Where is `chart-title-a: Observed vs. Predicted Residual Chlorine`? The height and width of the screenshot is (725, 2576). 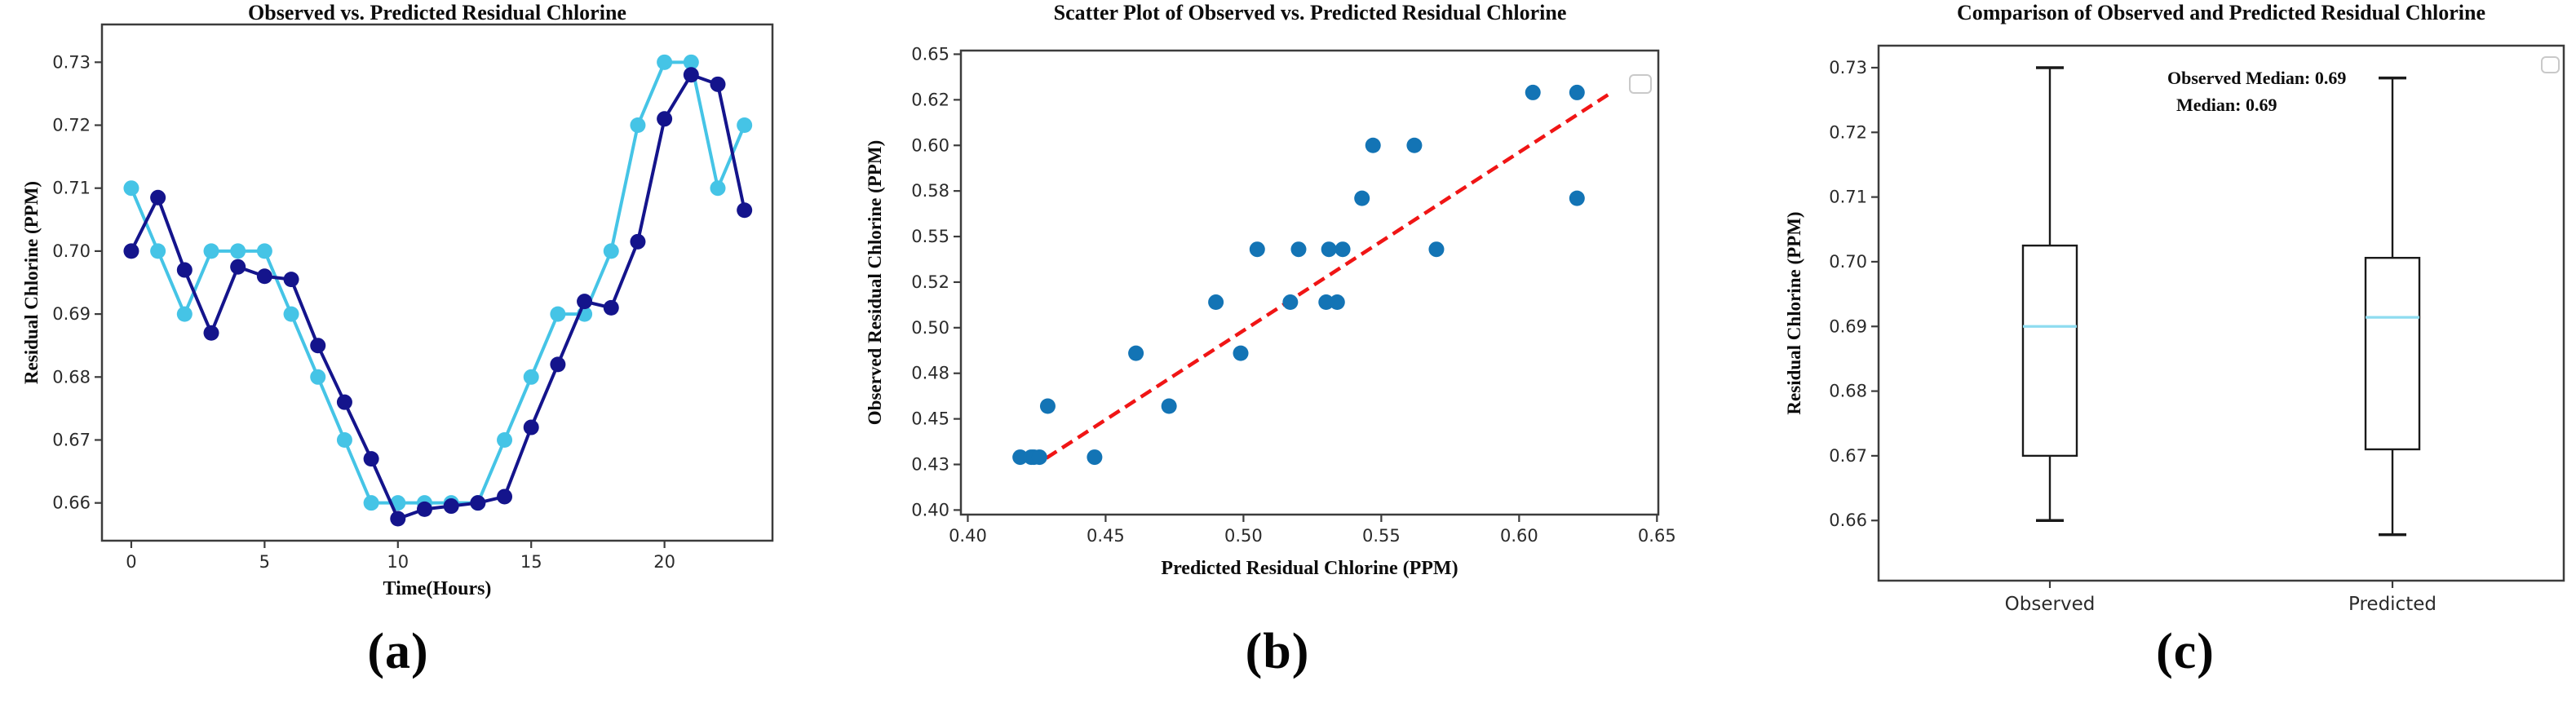 chart-title-a: Observed vs. Predicted Residual Chlorine is located at coordinates (437, 12).